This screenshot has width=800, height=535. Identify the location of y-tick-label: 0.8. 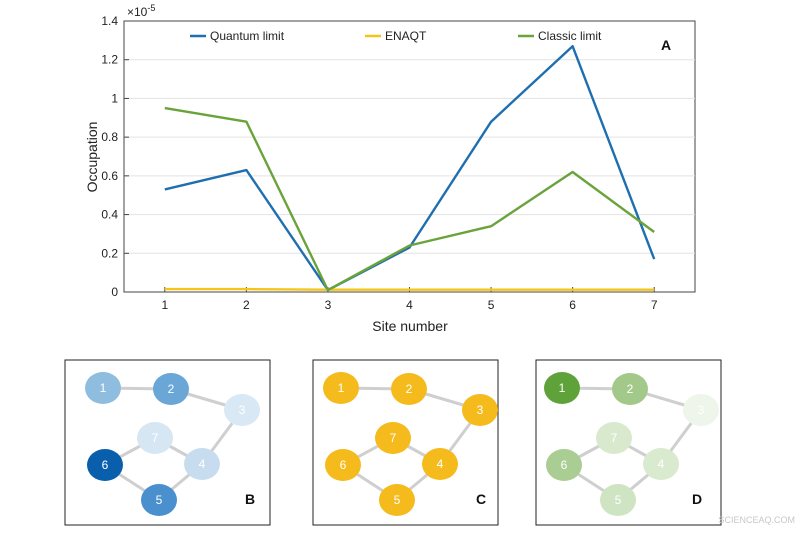
(109, 137).